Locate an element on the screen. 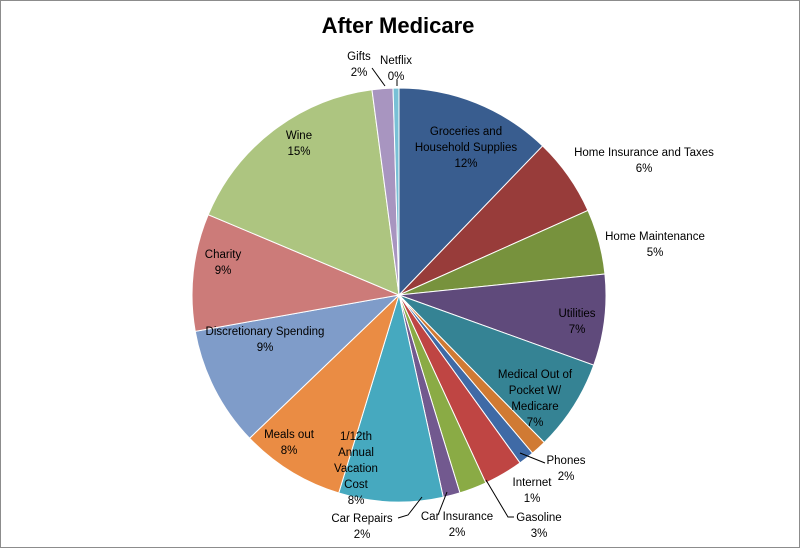 This screenshot has width=800, height=548. slice-label-1: Groceries and Household Supplies 12% is located at coordinates (466, 148).